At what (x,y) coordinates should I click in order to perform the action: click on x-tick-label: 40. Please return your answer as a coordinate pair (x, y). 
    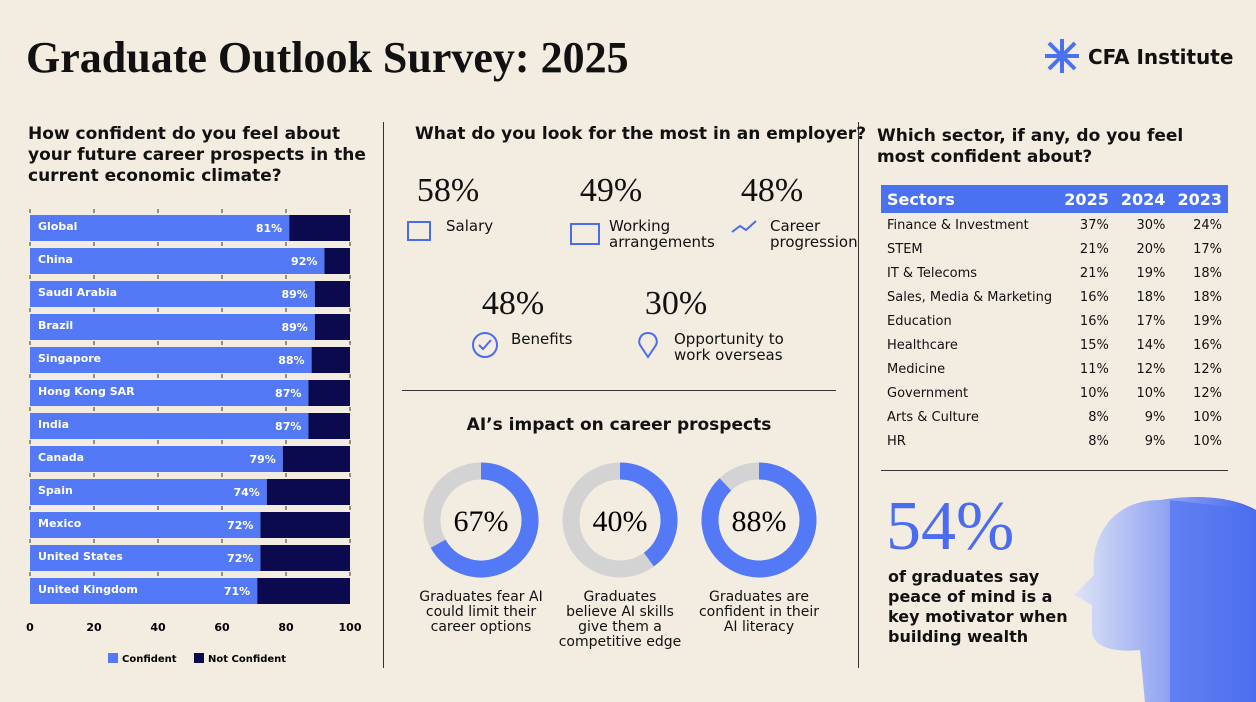
    Looking at the image, I should click on (158, 627).